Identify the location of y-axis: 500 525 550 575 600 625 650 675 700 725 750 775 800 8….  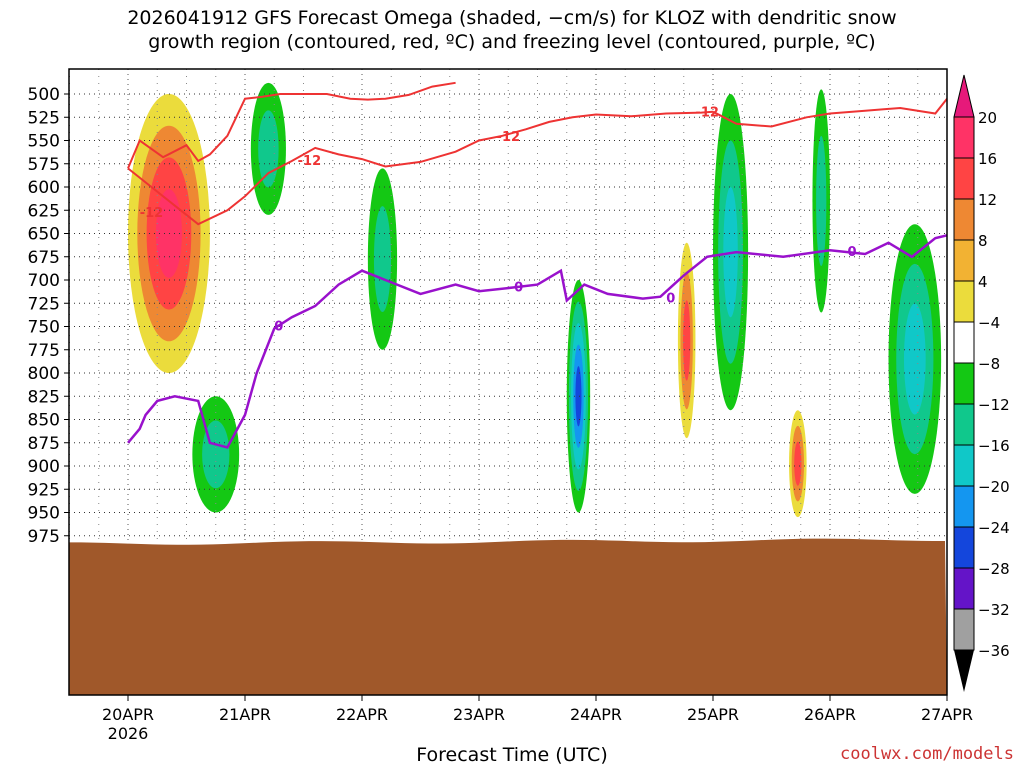
(48, 316).